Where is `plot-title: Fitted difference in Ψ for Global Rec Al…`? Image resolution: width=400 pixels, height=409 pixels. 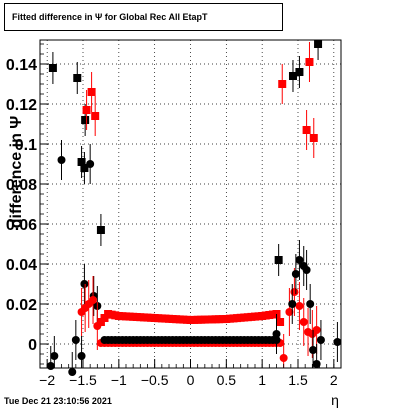
plot-title: Fitted difference in Ψ for Global Rec Al… is located at coordinates (143, 17).